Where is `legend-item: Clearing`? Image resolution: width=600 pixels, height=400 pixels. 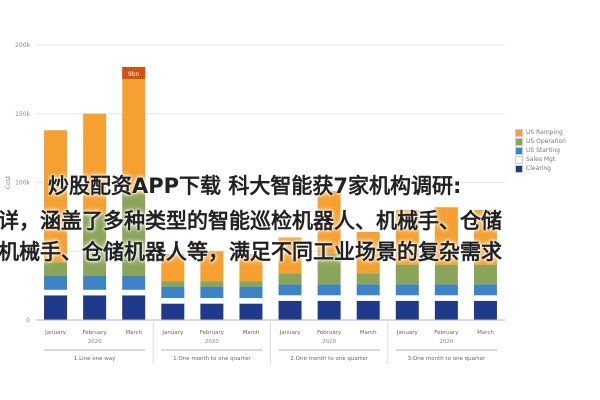 legend-item: Clearing is located at coordinates (557, 168).